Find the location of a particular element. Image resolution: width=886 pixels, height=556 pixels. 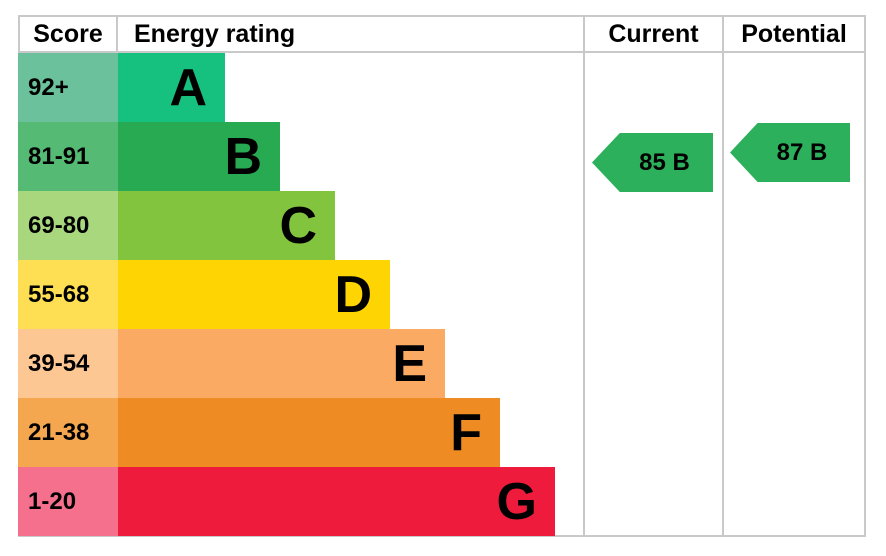

score-range-e: 39-54 is located at coordinates (68, 363).